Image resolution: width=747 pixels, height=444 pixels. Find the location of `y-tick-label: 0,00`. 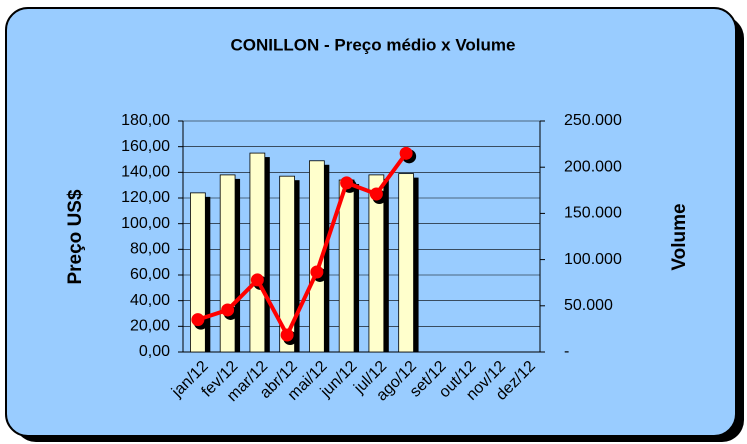

y-tick-label: 0,00 is located at coordinates (154, 351).